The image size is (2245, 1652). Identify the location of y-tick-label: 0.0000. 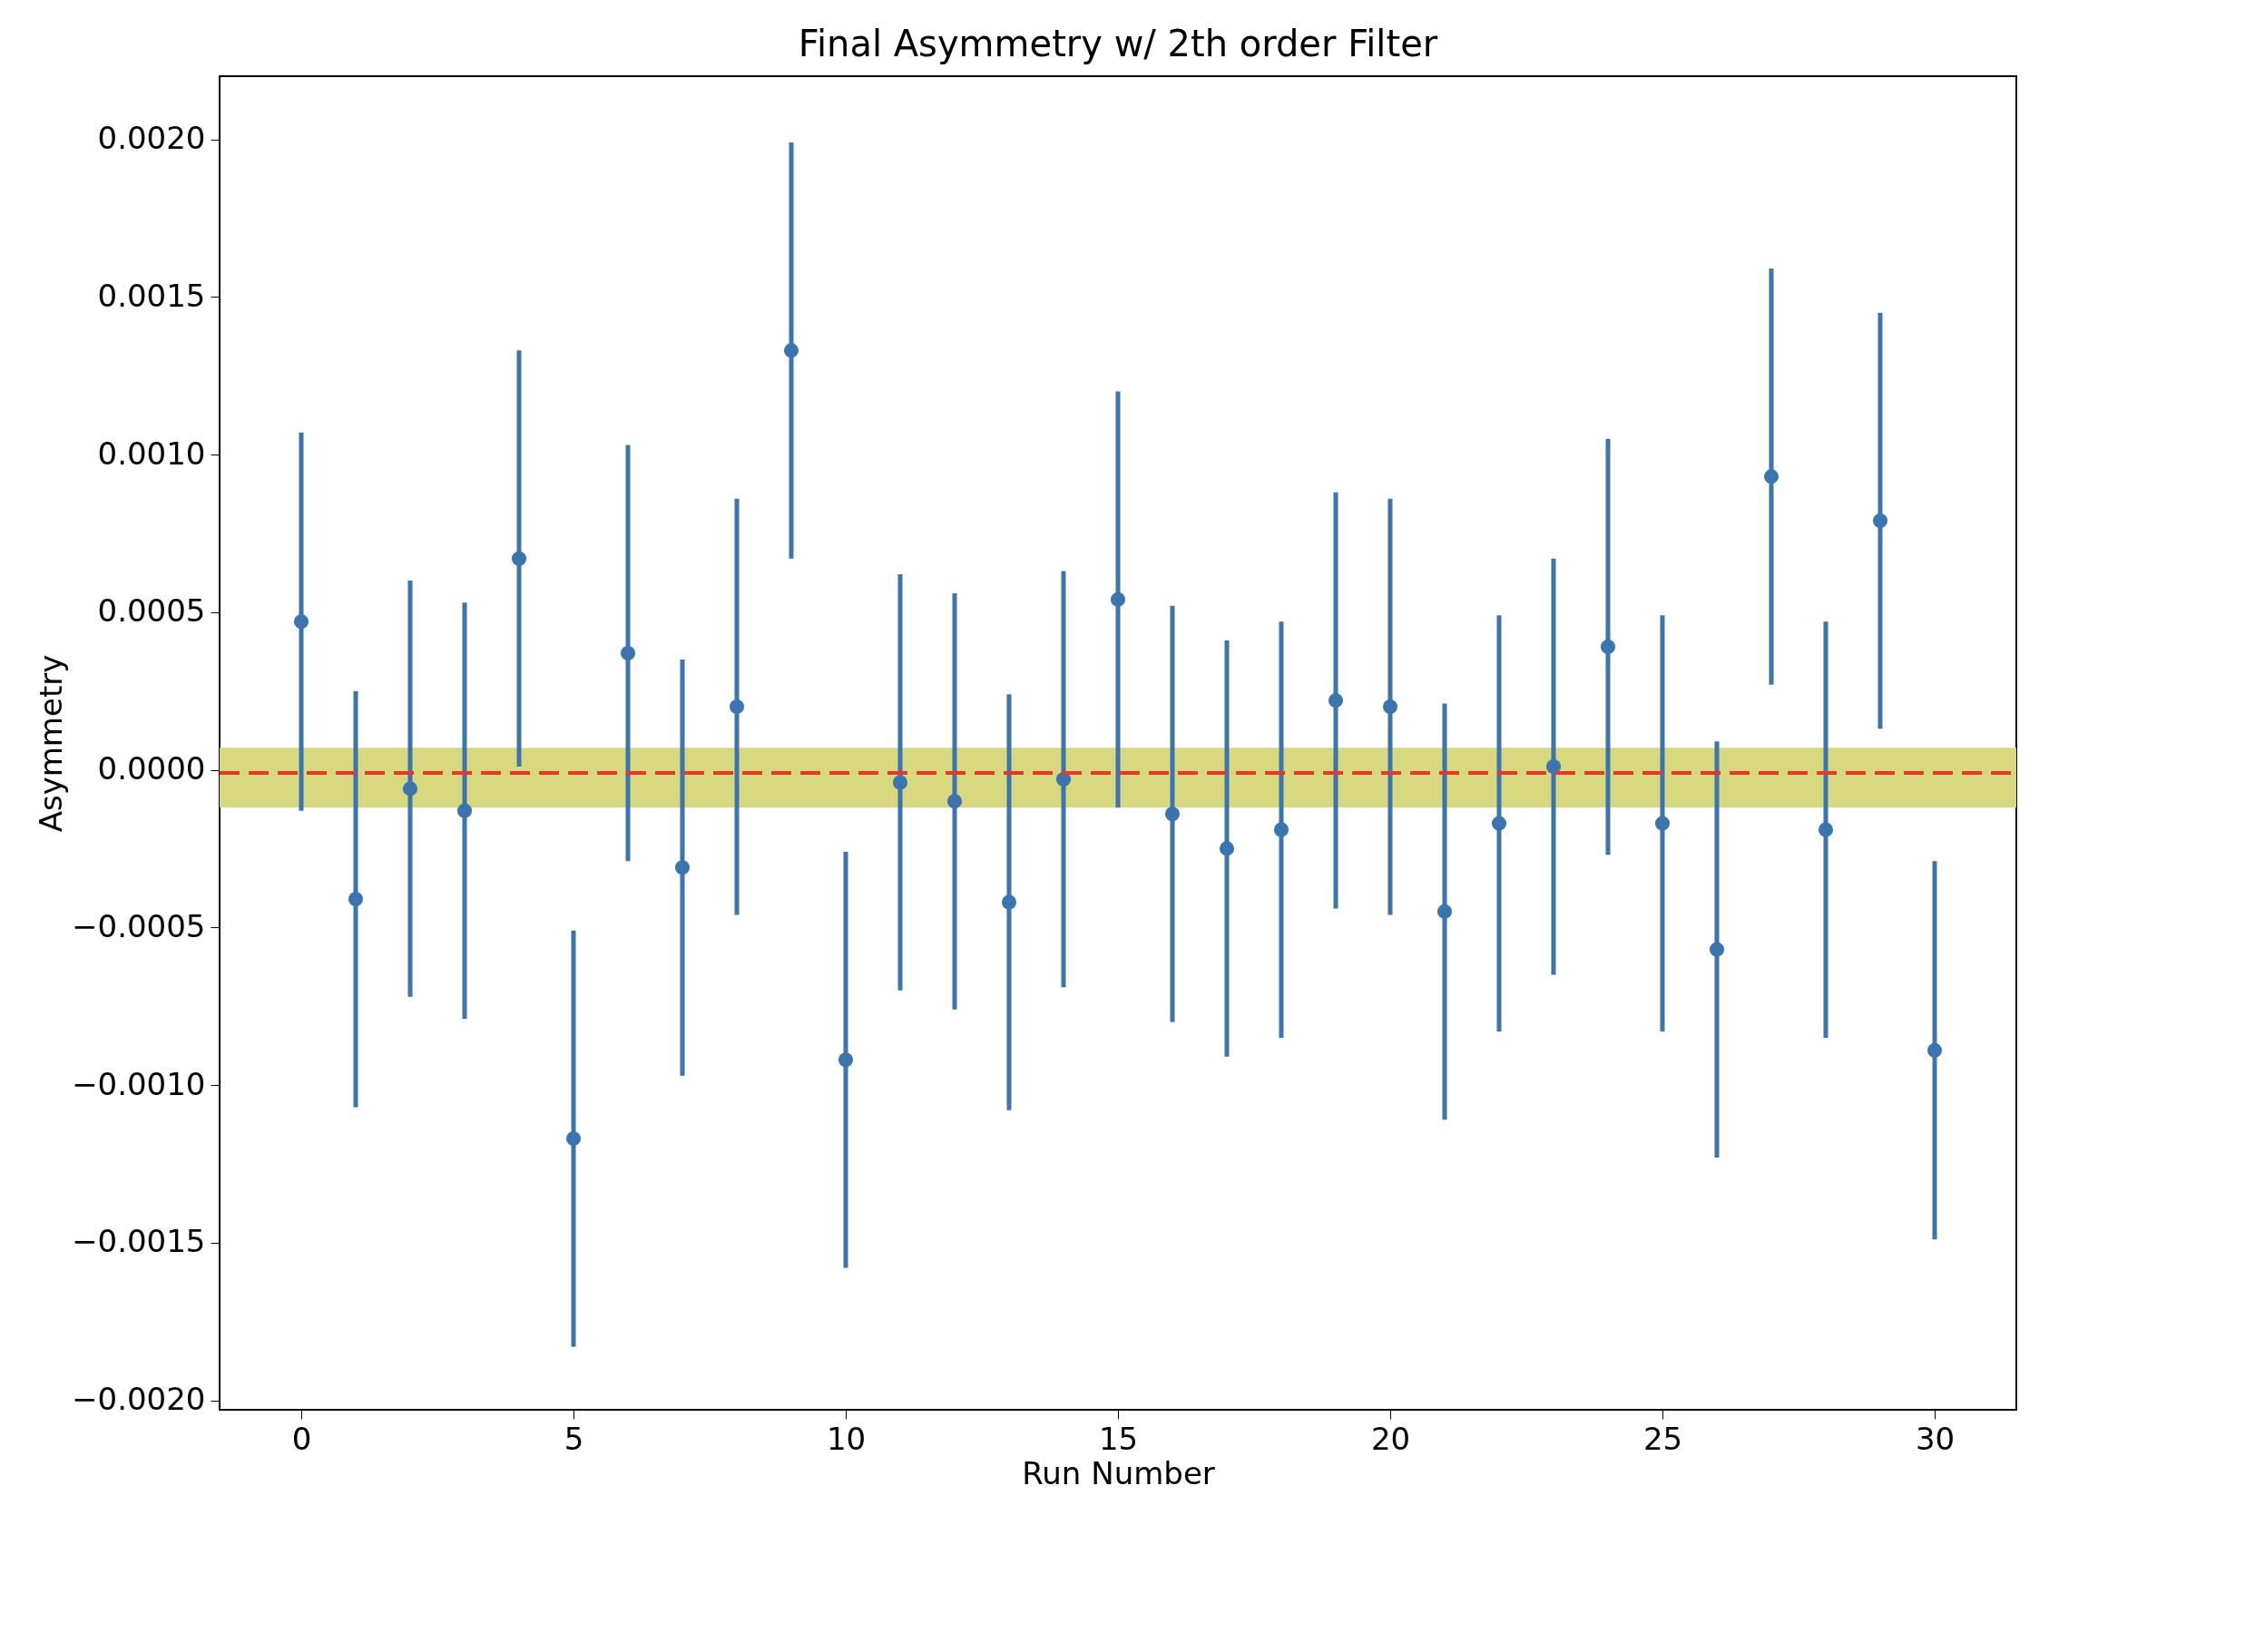
(151, 768).